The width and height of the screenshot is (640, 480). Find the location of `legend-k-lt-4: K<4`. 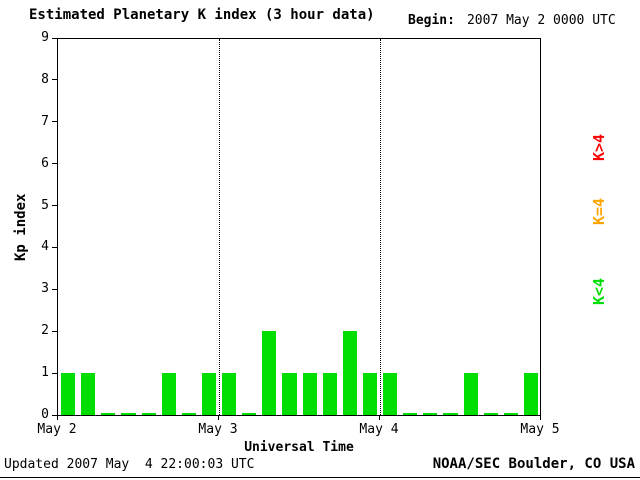

legend-k-lt-4: K<4 is located at coordinates (599, 291).